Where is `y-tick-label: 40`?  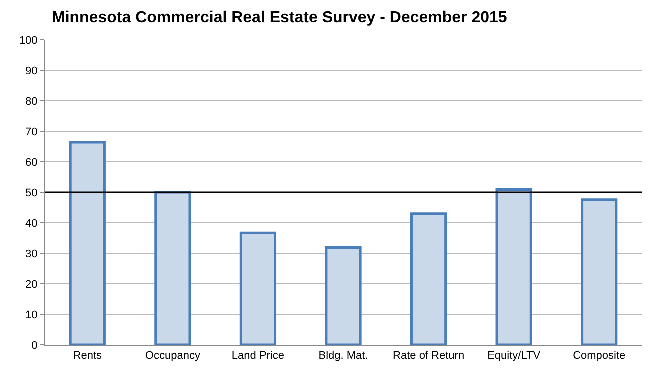 y-tick-label: 40 is located at coordinates (32, 224).